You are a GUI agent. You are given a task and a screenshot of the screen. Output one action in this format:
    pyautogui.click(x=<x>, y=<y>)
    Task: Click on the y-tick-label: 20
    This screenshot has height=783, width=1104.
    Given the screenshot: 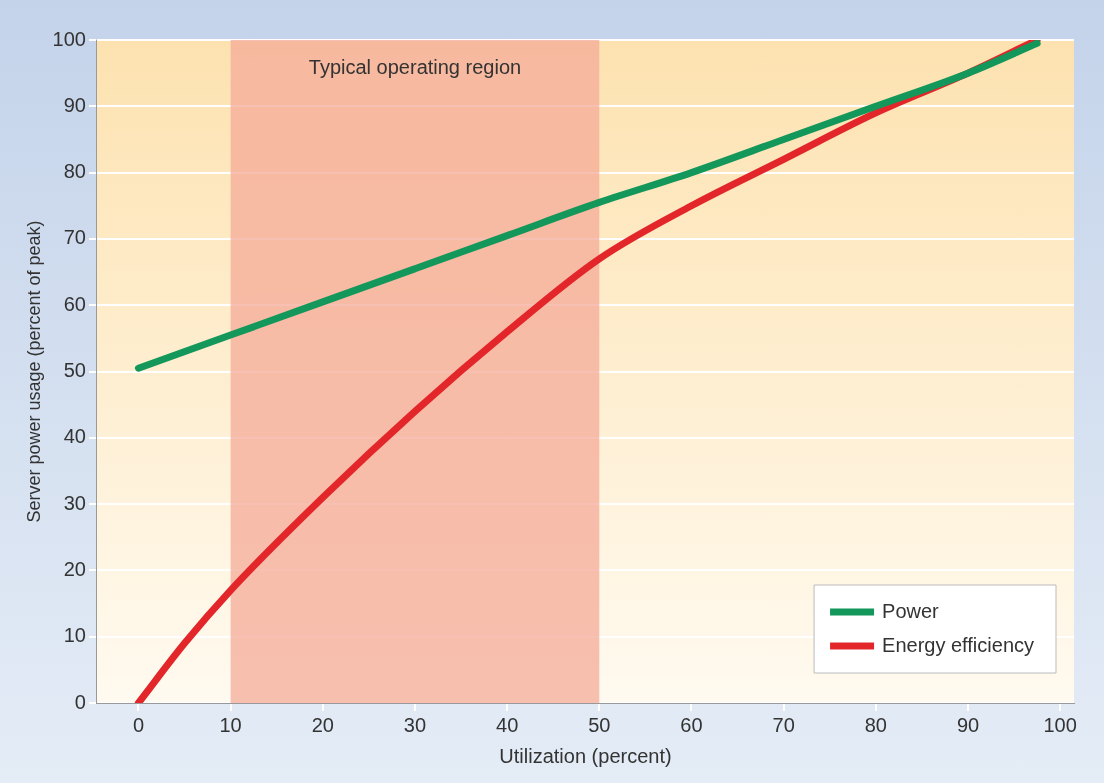 What is the action you would take?
    pyautogui.click(x=74, y=568)
    